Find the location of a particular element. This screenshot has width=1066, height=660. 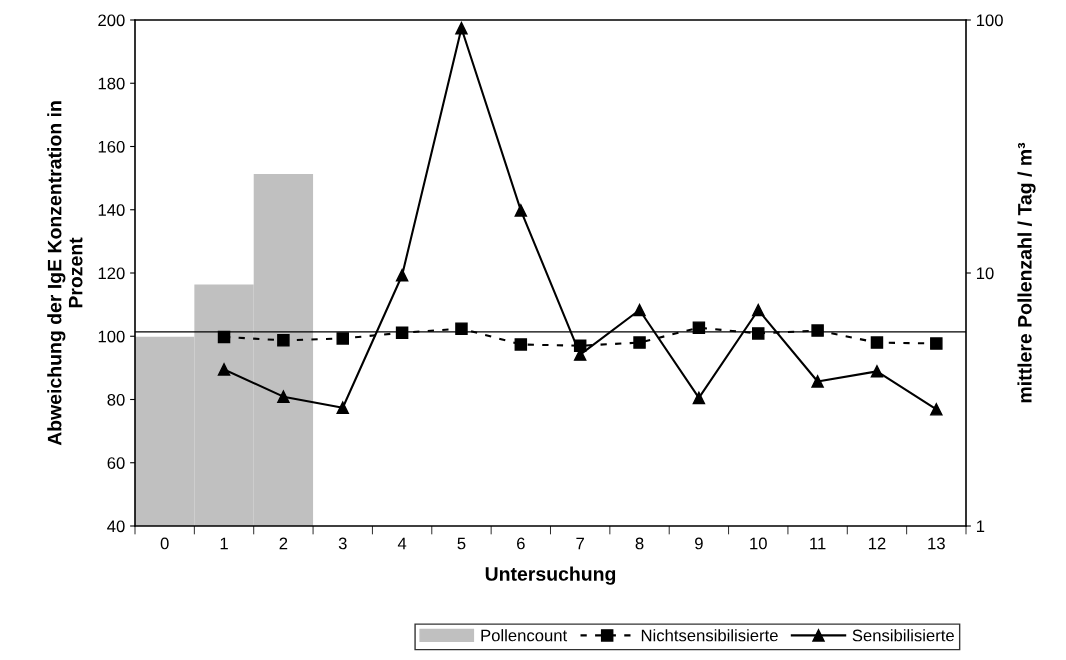

x-tick-label: 3 is located at coordinates (342, 543).